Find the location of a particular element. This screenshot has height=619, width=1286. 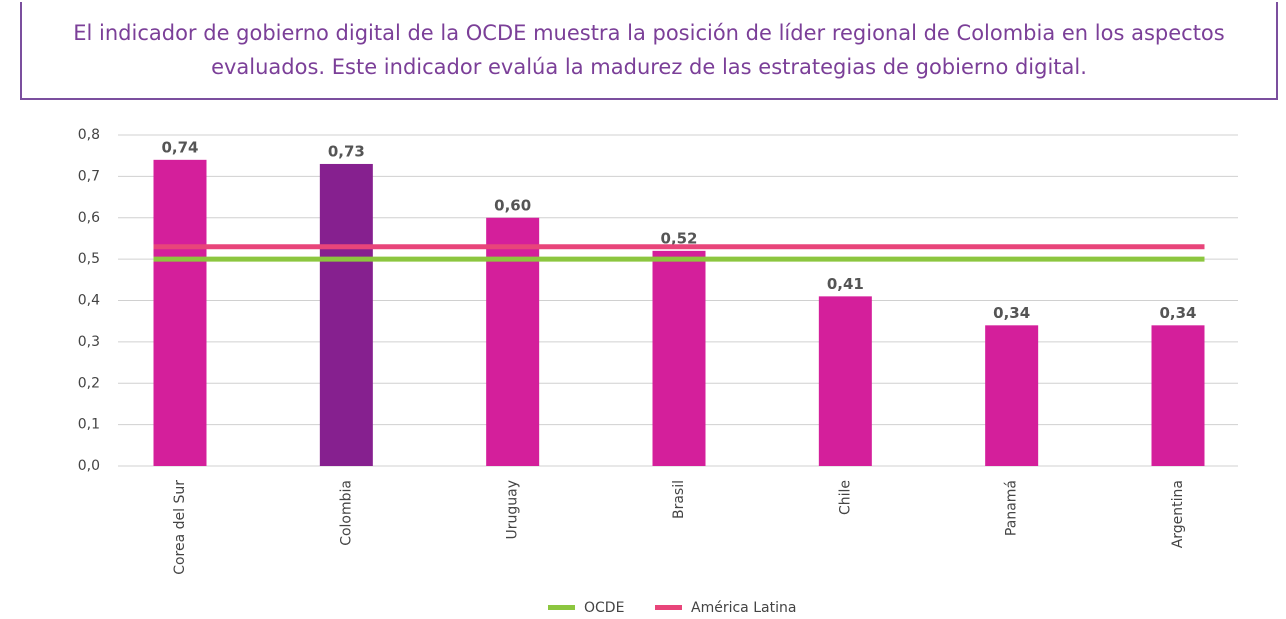

y-tick-label: 0,8 is located at coordinates (89, 135).